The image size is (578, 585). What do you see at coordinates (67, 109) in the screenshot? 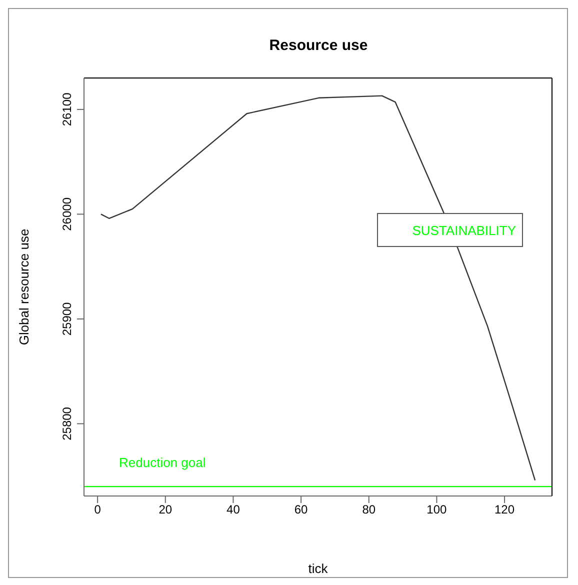
I see `y-tick-label: 26100` at bounding box center [67, 109].